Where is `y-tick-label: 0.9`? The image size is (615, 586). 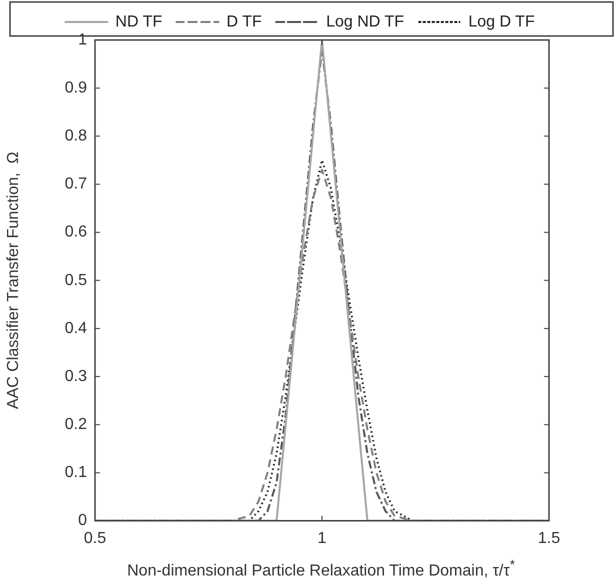
y-tick-label: 0.9 is located at coordinates (76, 87).